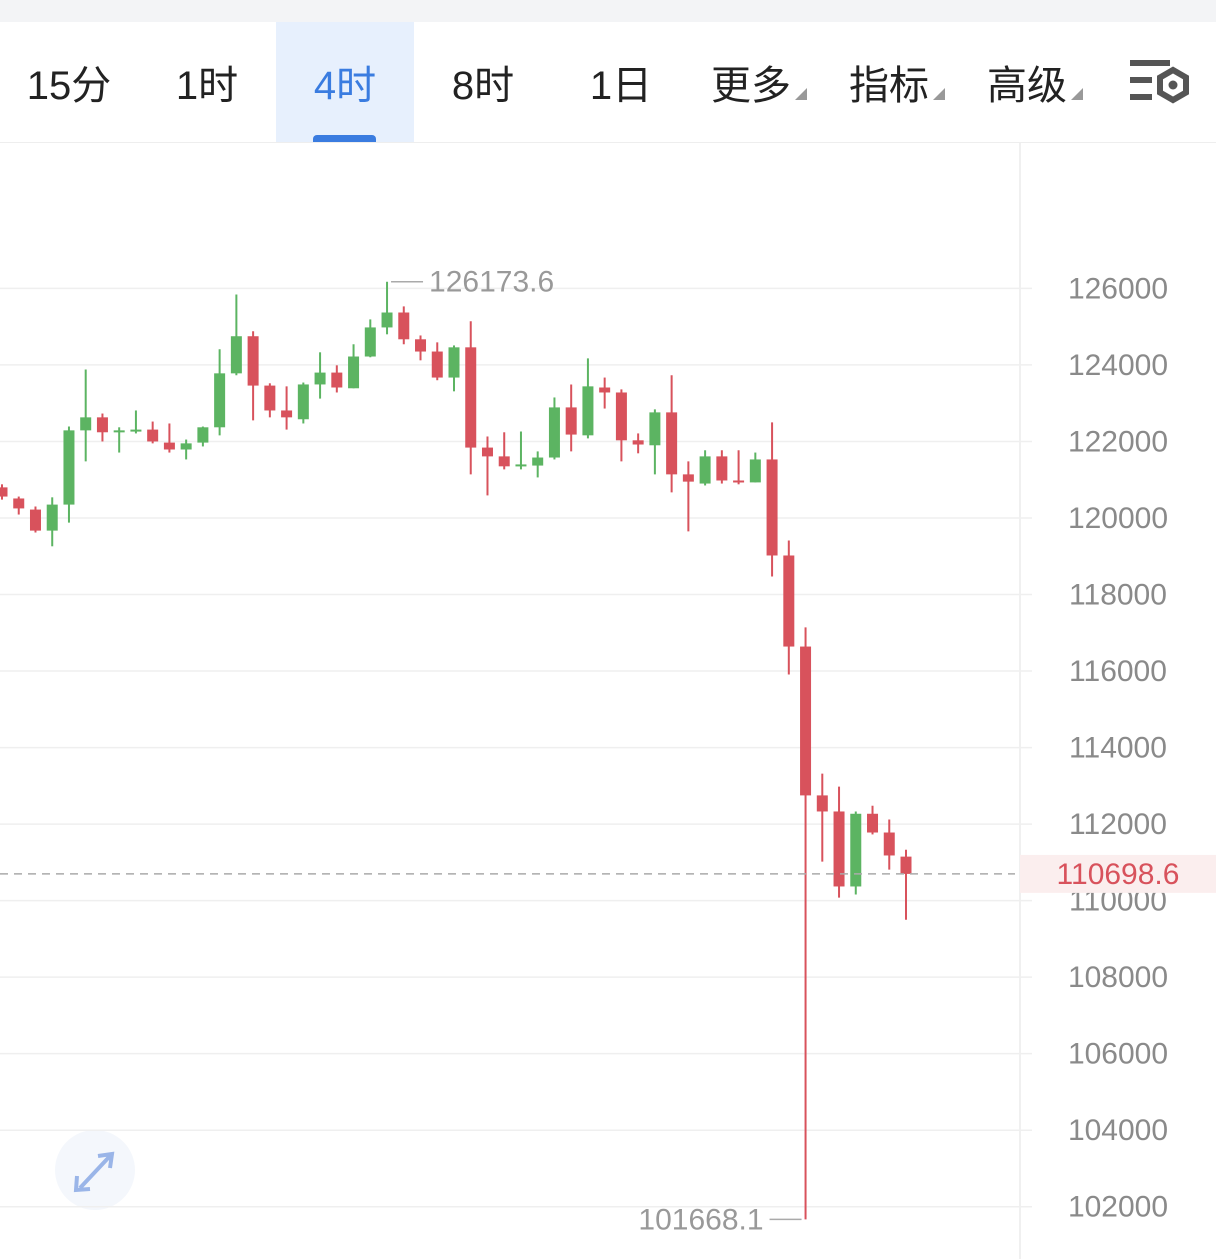 This screenshot has height=1259, width=1216. What do you see at coordinates (1118, 441) in the screenshot?
I see `y-tick-label: 122000` at bounding box center [1118, 441].